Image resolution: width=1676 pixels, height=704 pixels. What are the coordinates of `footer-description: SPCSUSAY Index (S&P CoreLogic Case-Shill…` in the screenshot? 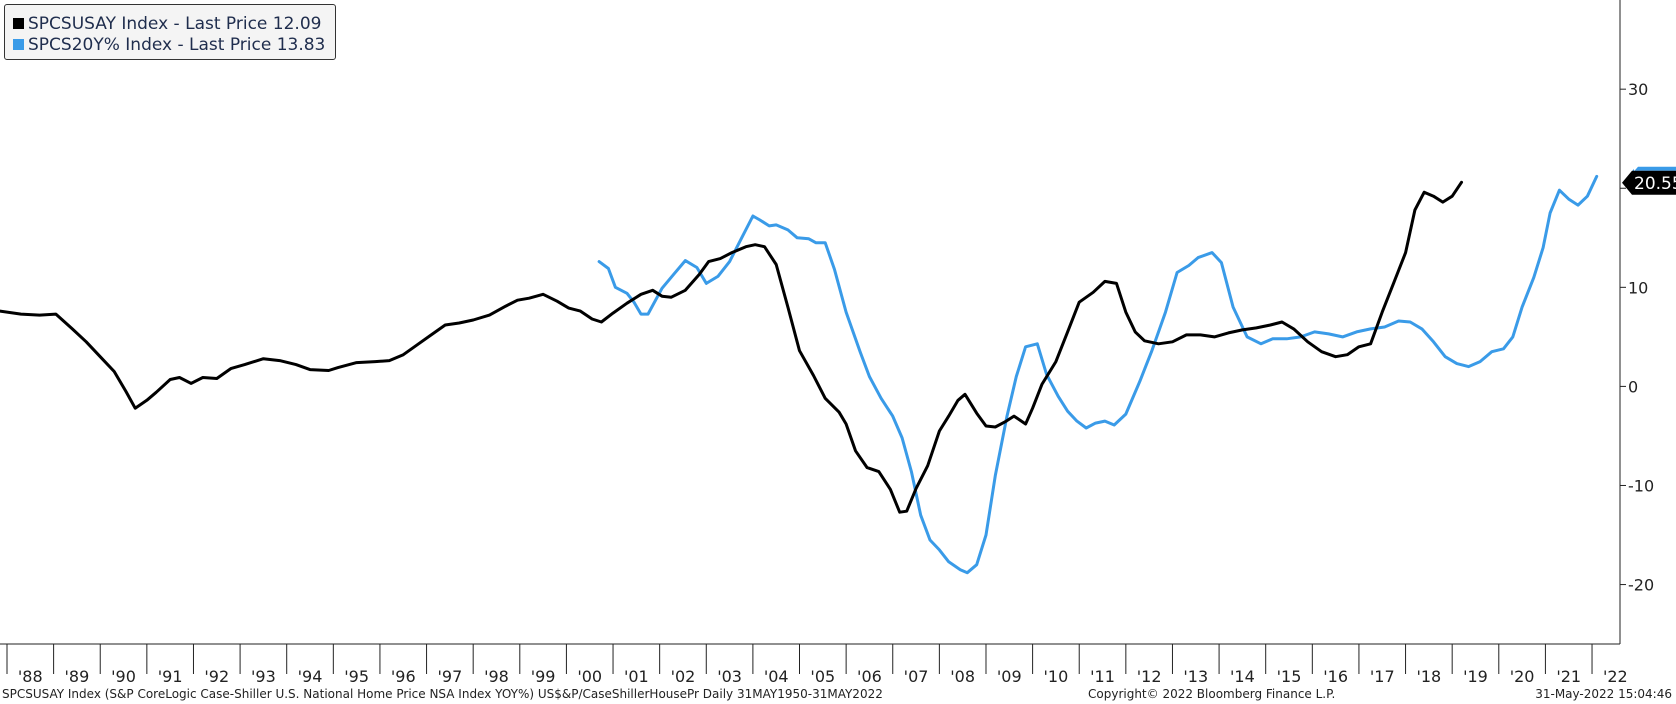 It's located at (442, 694).